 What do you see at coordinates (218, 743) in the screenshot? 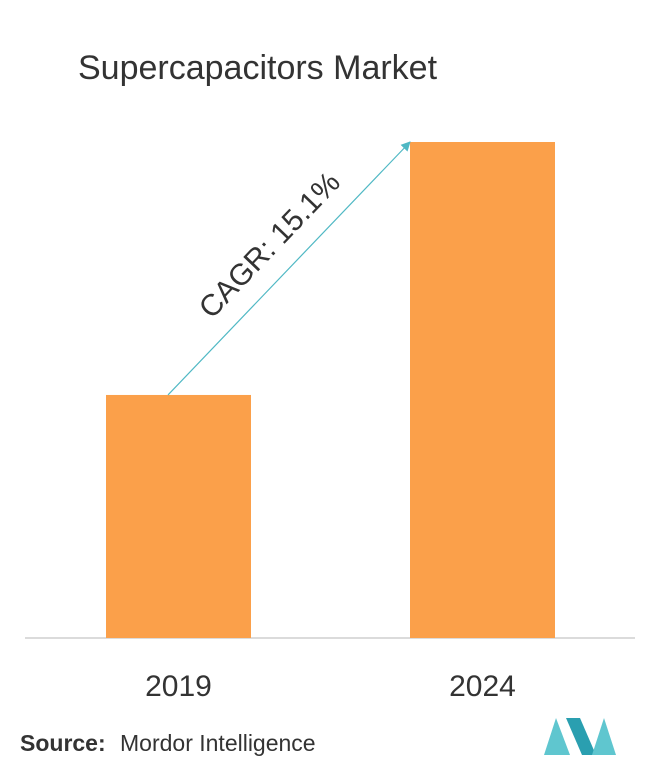
I see `source: Mordor Intelligence` at bounding box center [218, 743].